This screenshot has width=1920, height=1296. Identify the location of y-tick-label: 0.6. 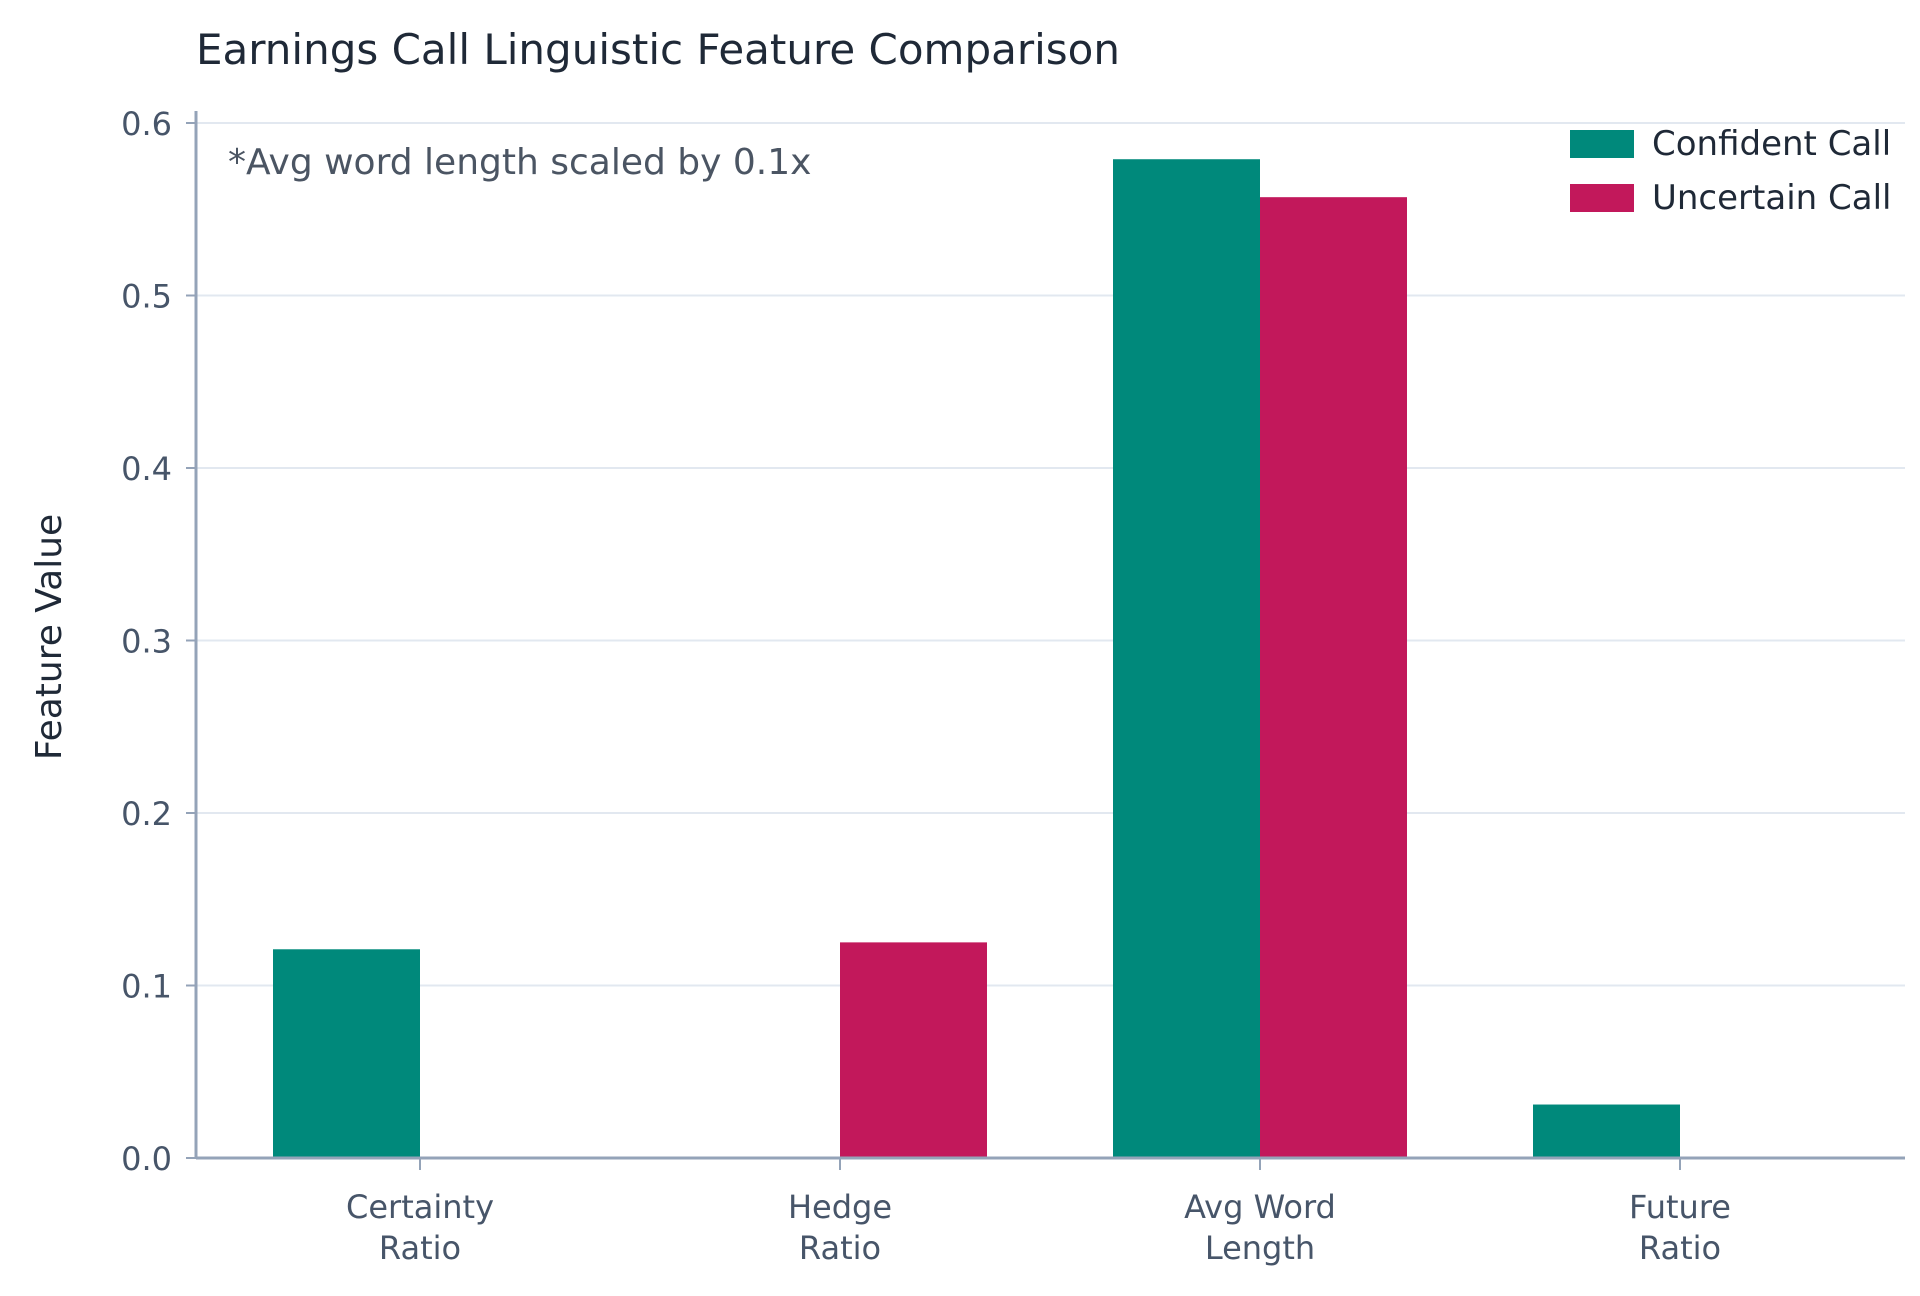
(146, 124).